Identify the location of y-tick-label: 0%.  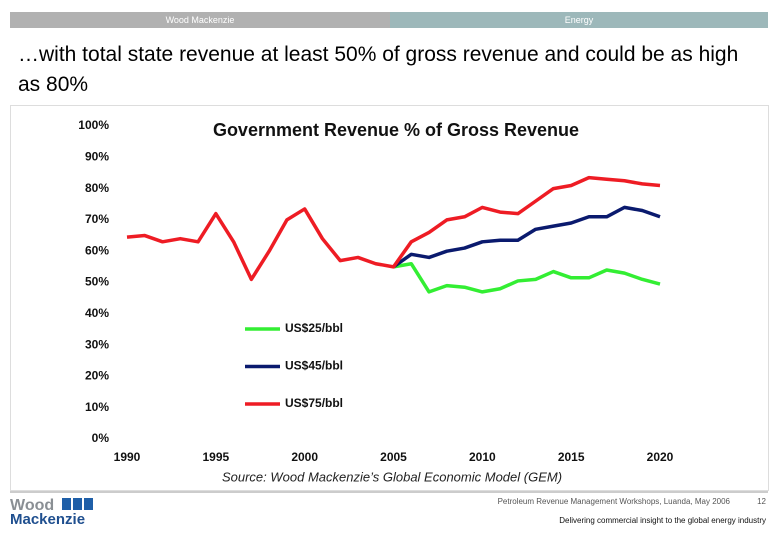
(101, 438).